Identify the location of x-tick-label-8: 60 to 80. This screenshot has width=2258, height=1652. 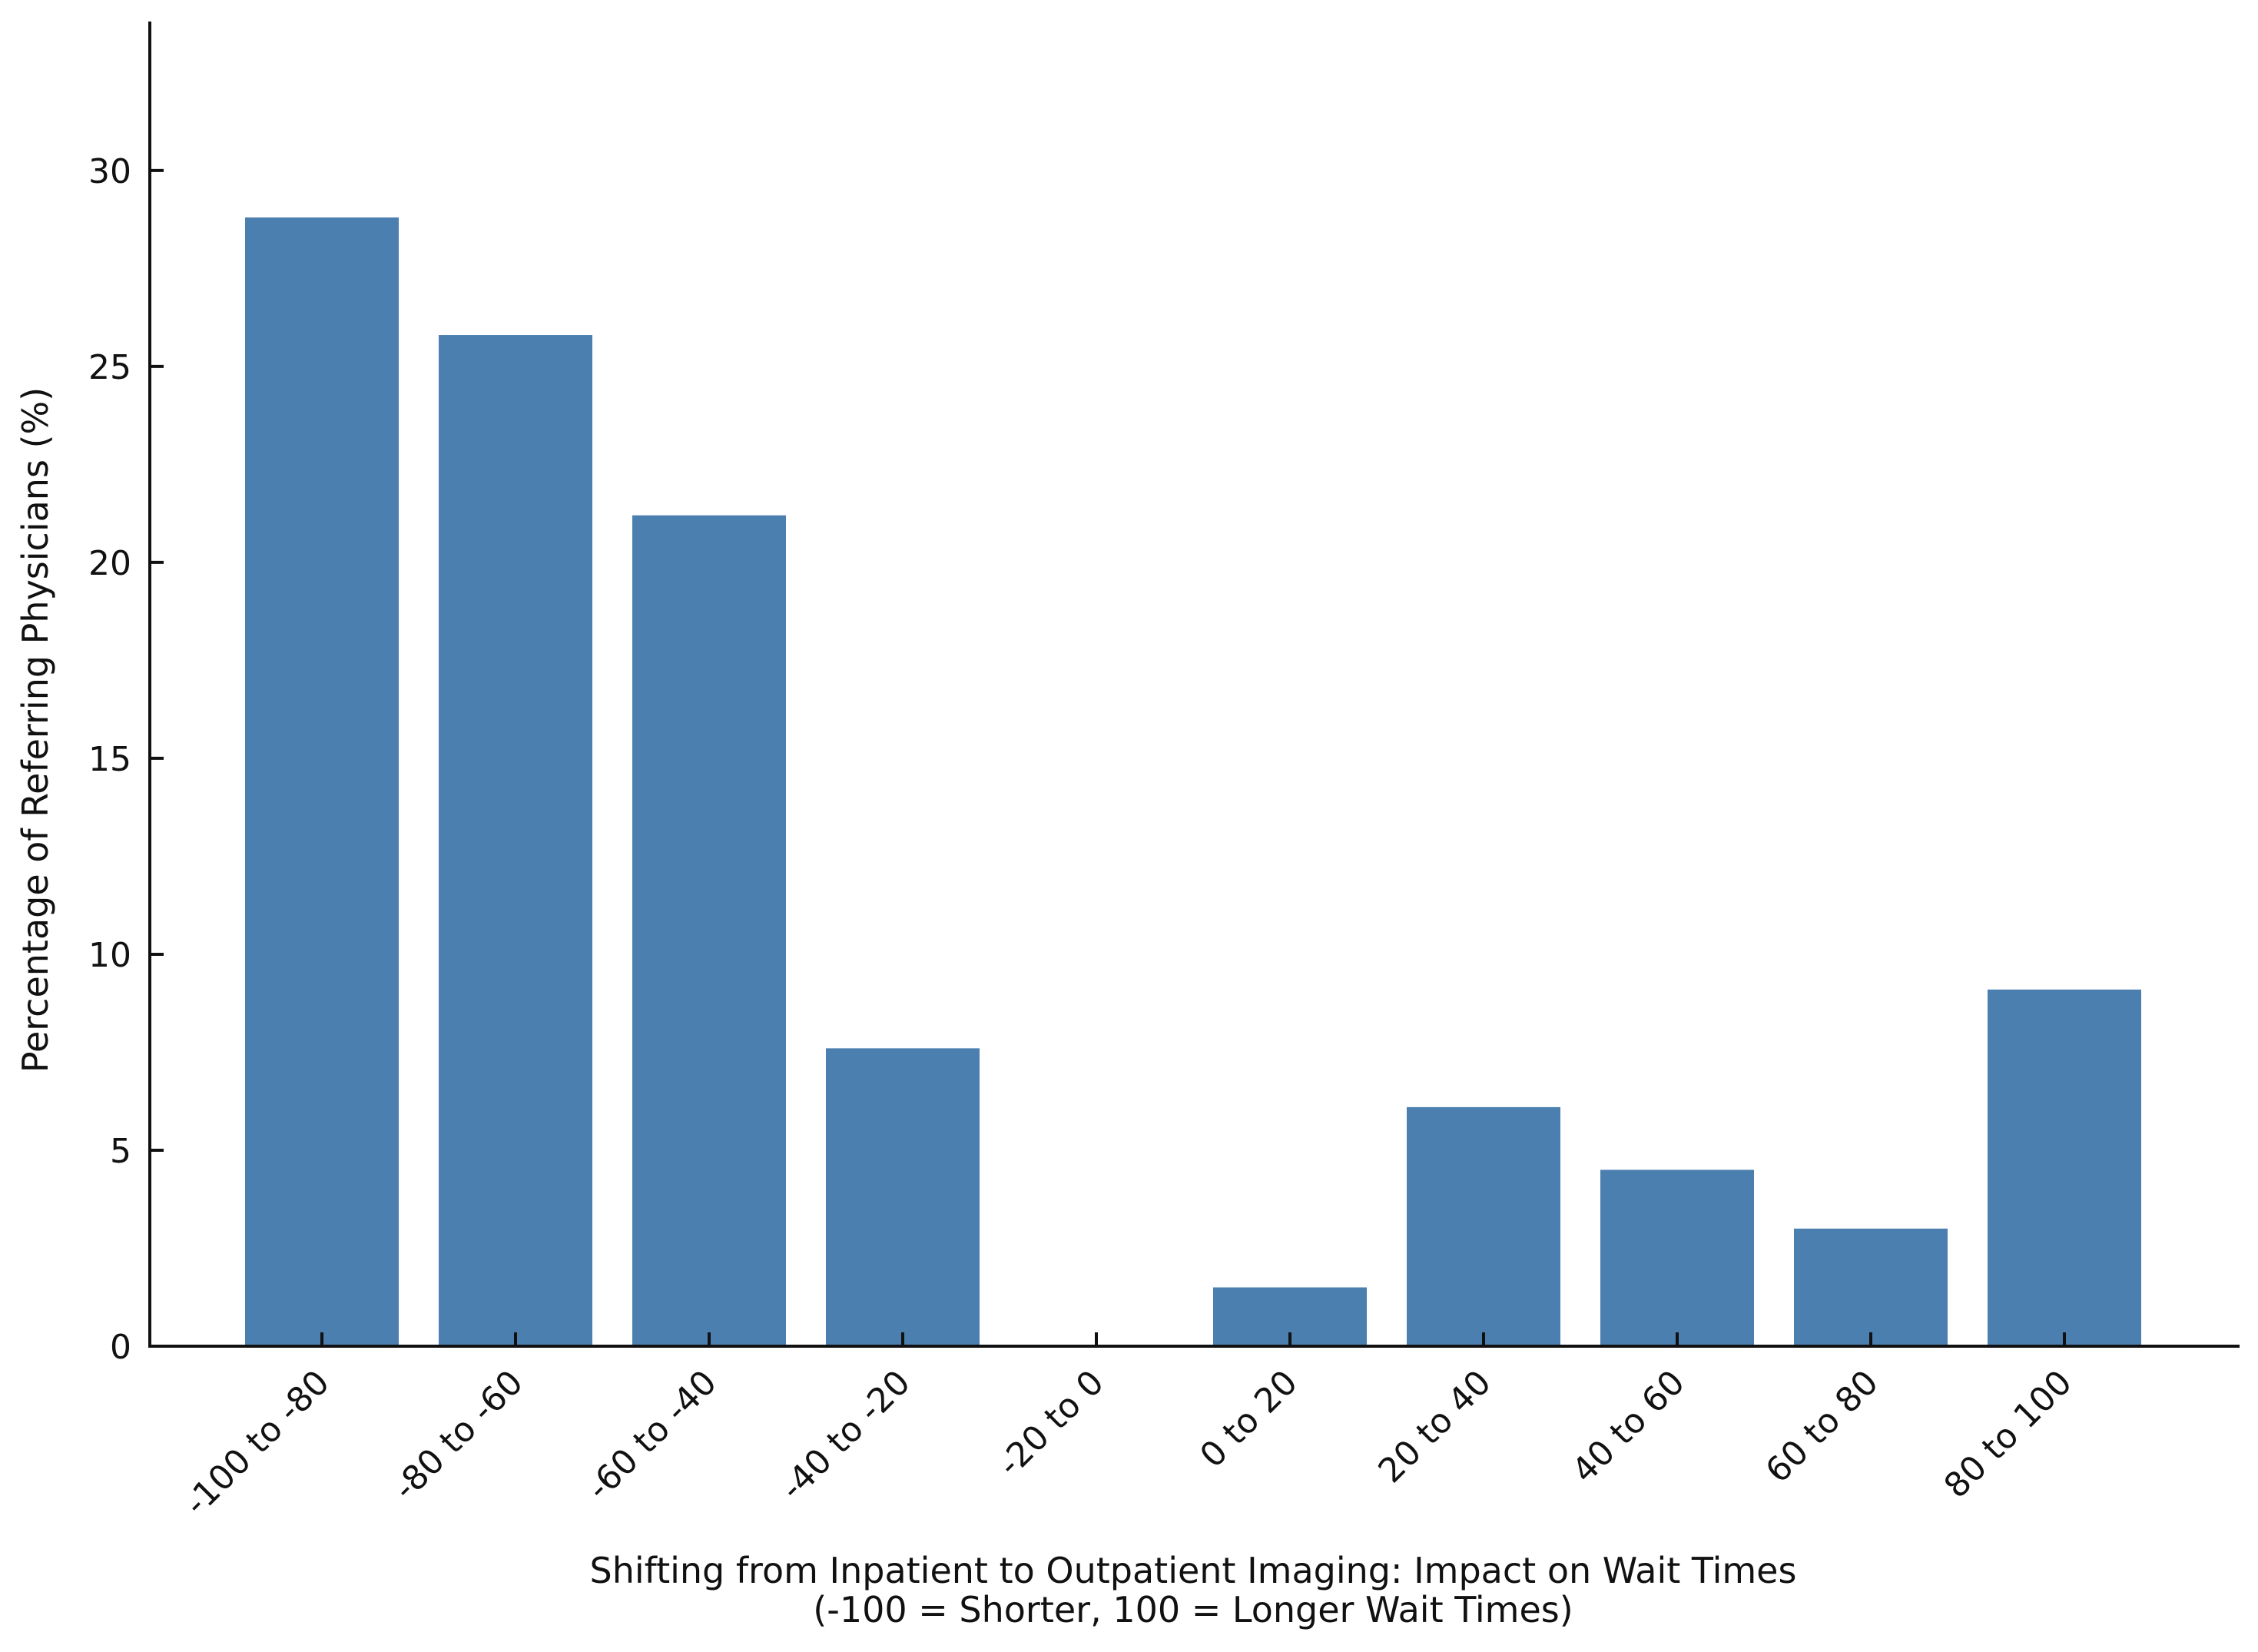
(1822, 1427).